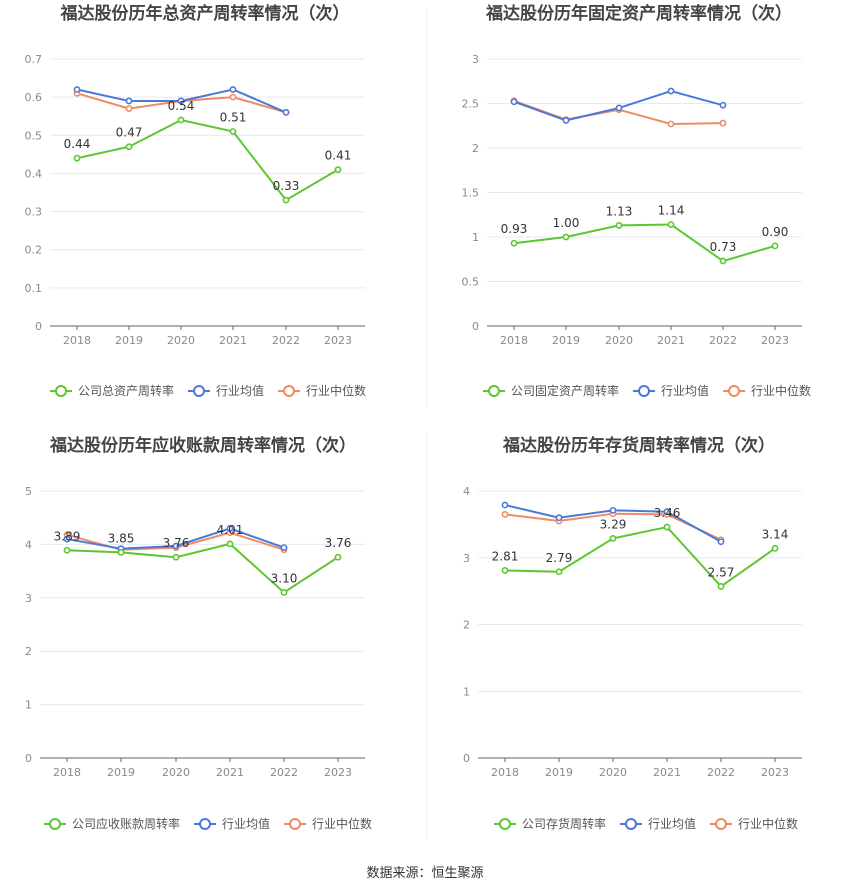  Describe the element at coordinates (505, 556) in the screenshot. I see `data-label: 2.81` at that location.